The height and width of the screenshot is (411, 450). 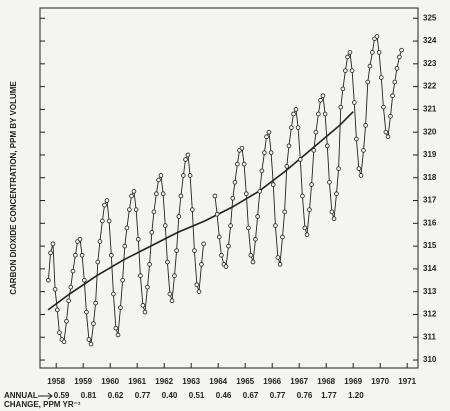 I want to click on y-tick-label: 312, so click(x=430, y=314).